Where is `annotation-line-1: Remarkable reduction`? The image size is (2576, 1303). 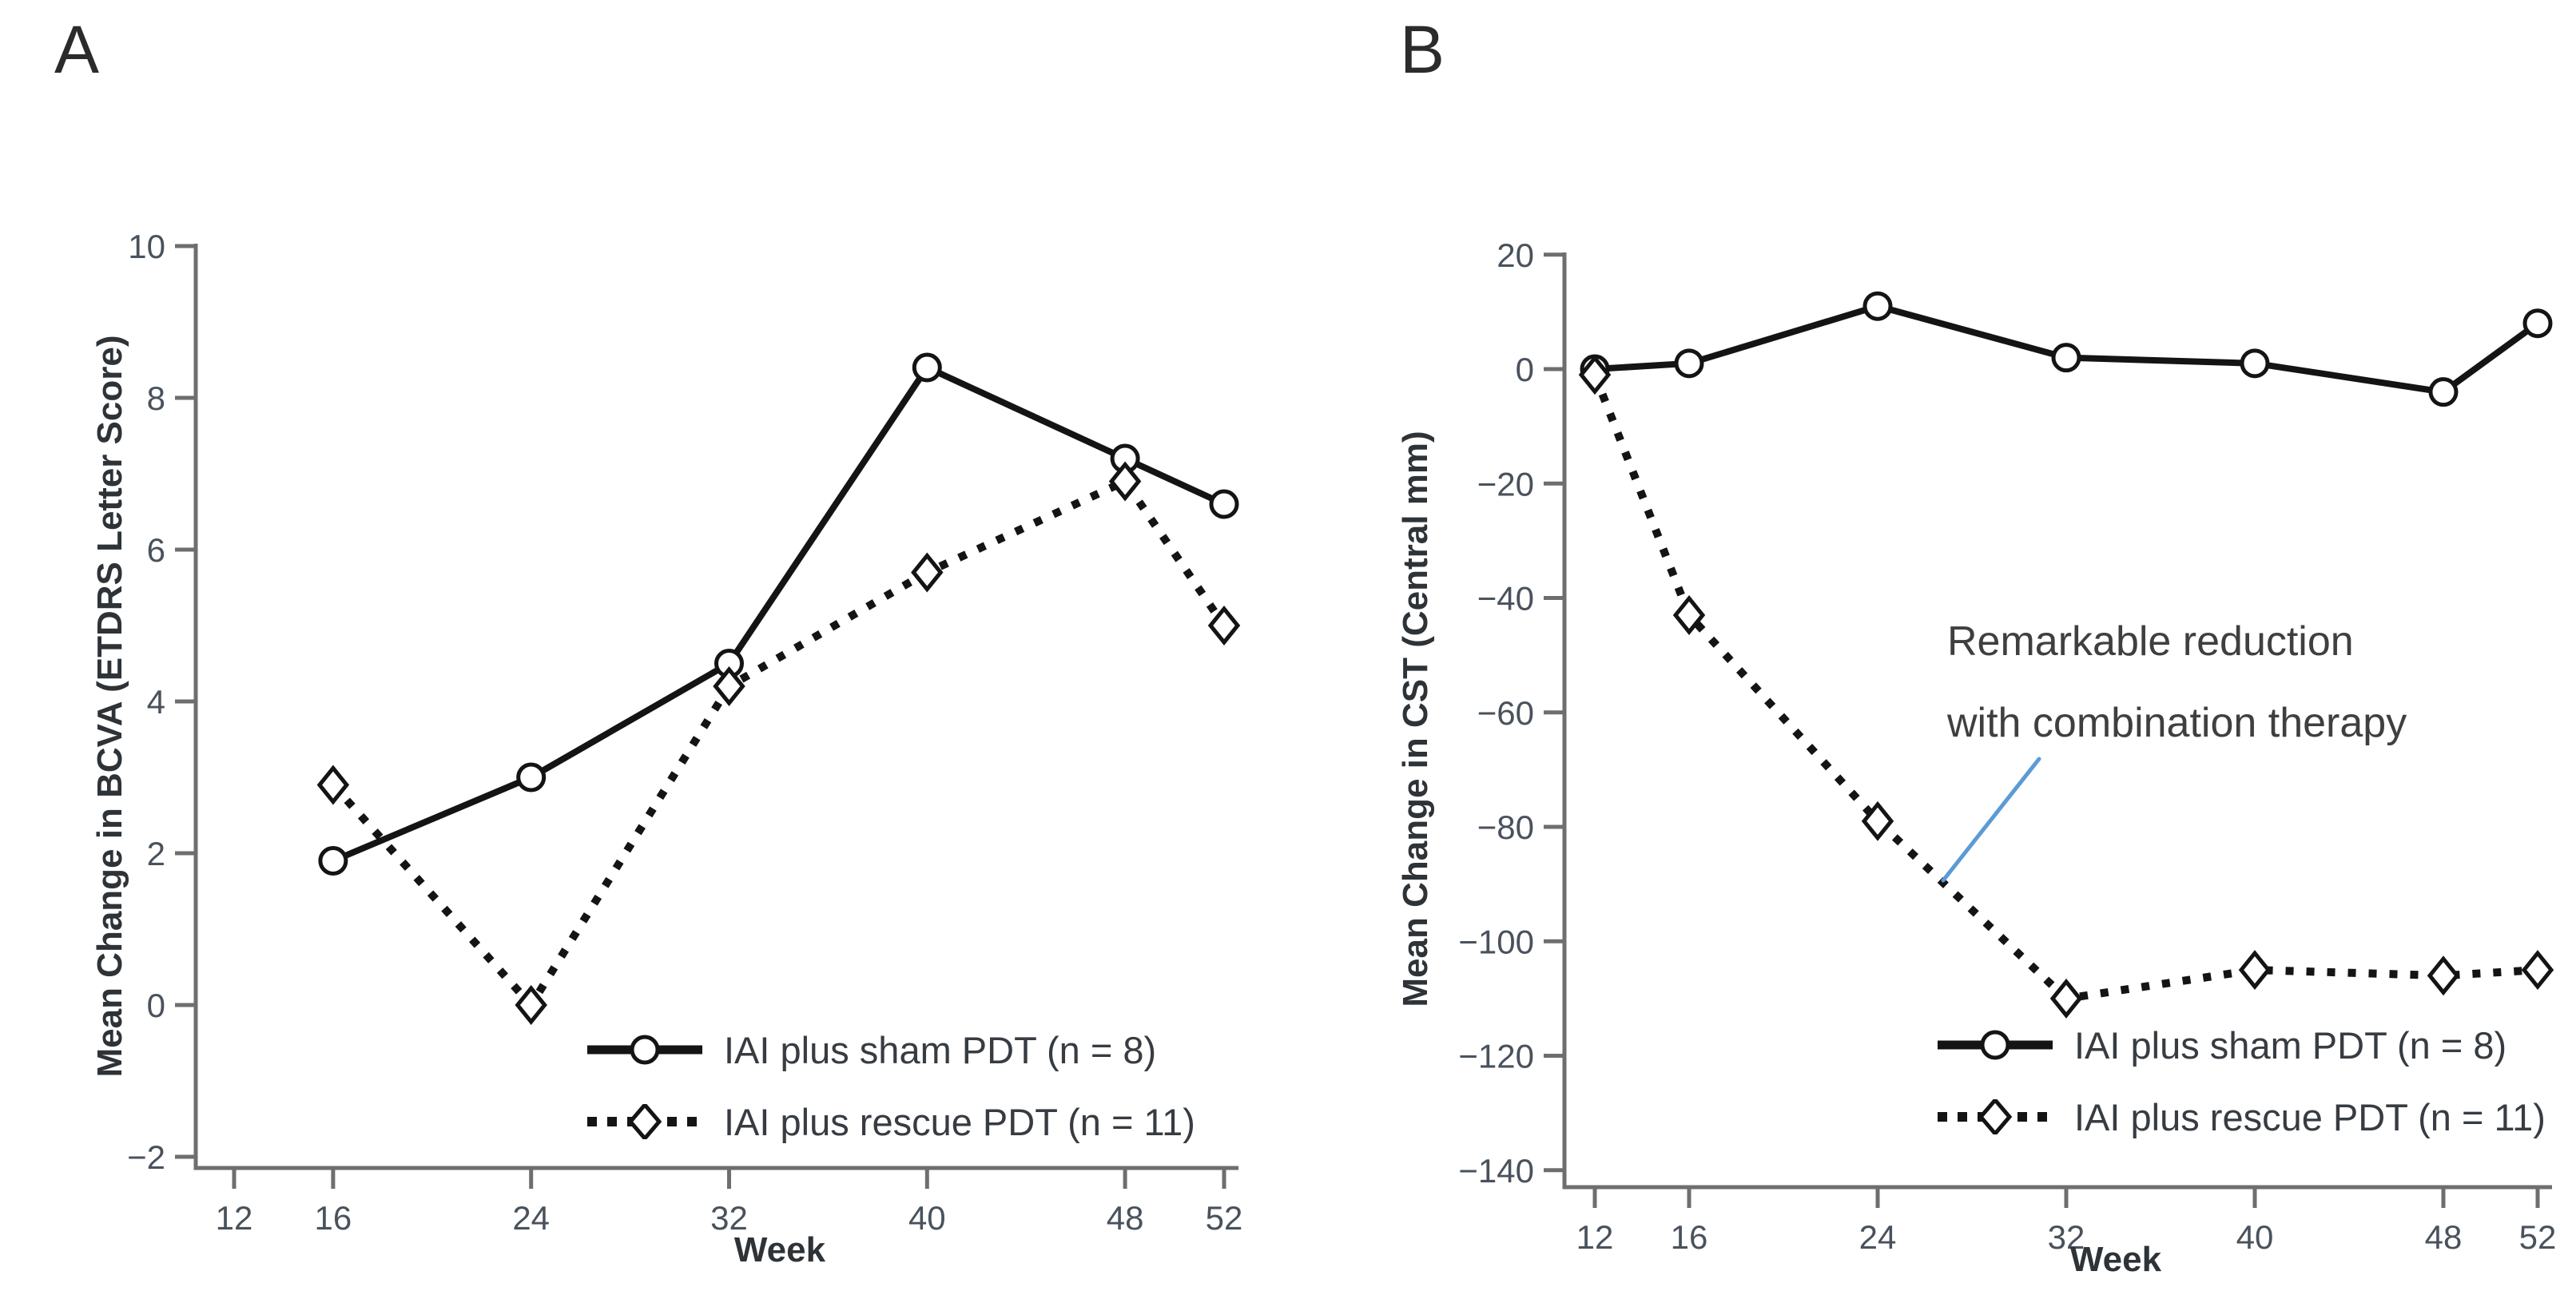
annotation-line-1: Remarkable reduction is located at coordinates (2150, 641).